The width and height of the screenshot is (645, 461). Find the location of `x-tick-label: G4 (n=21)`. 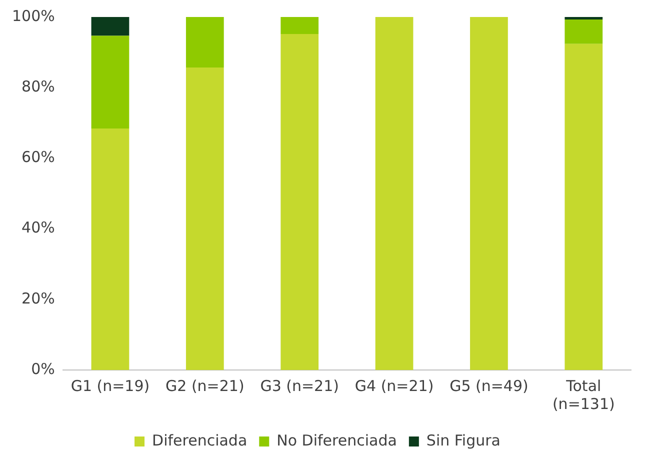

x-tick-label: G4 (n=21) is located at coordinates (394, 385).